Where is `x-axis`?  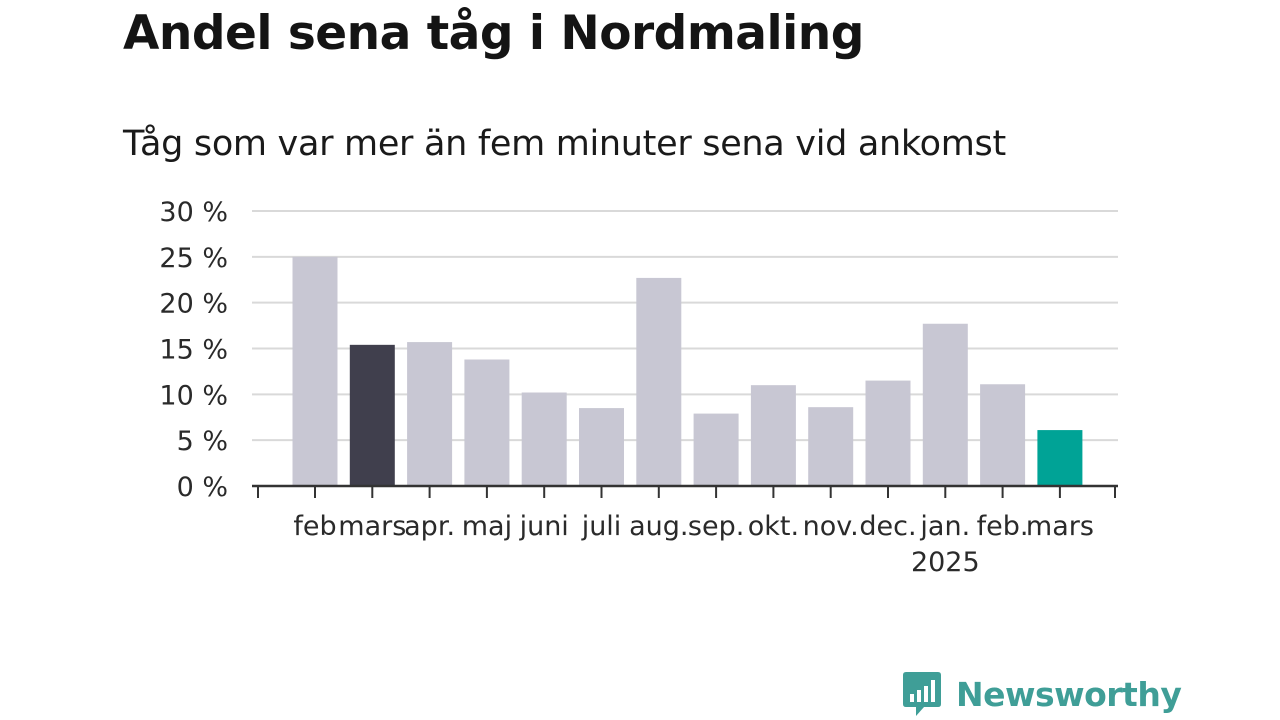
x-axis is located at coordinates (685, 491).